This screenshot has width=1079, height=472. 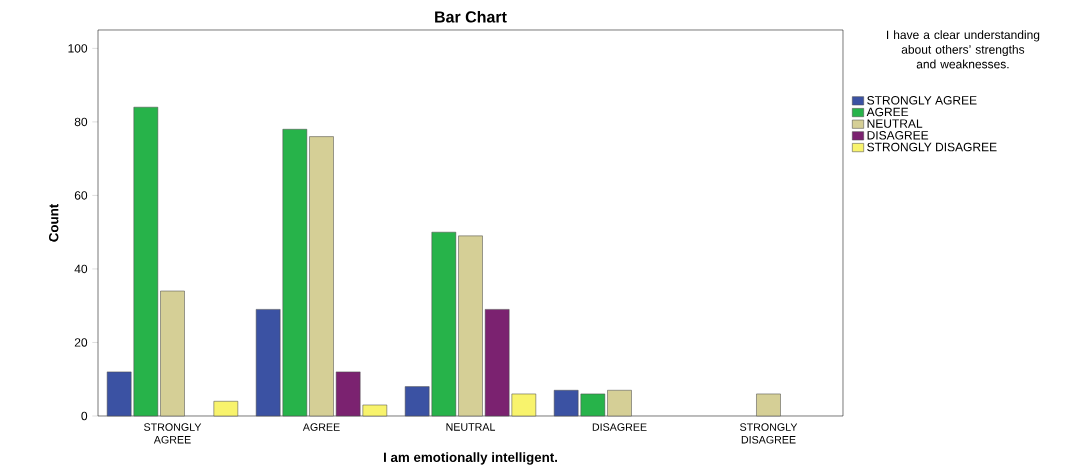 I want to click on x-tick-label: STRONGLY AGREE, so click(x=173, y=433).